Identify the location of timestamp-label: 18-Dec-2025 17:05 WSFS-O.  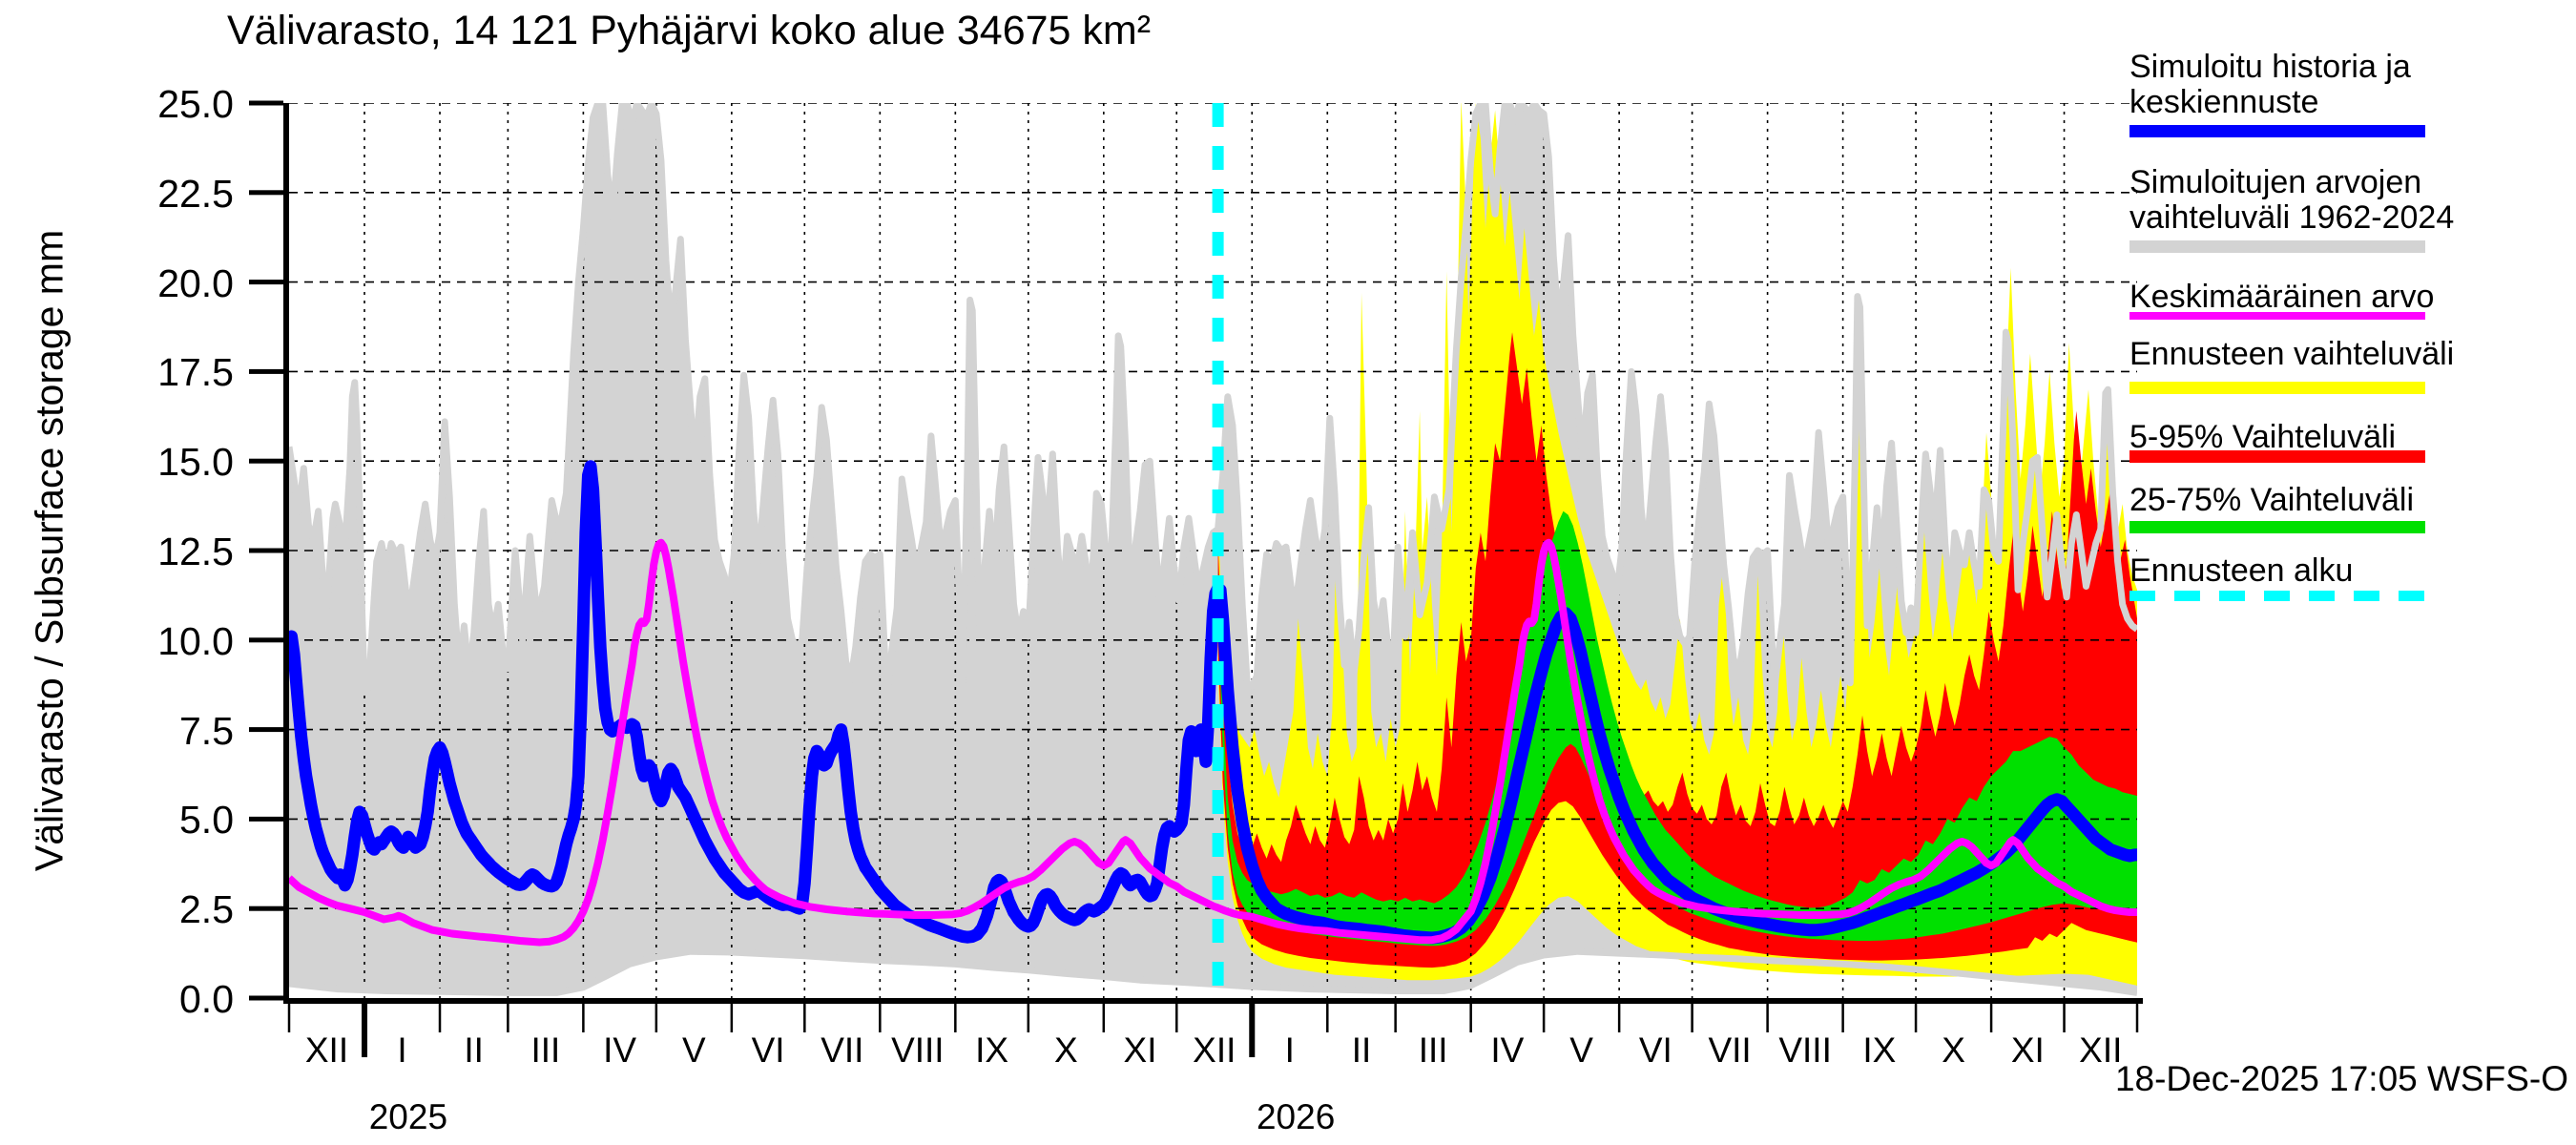
(2341, 1078).